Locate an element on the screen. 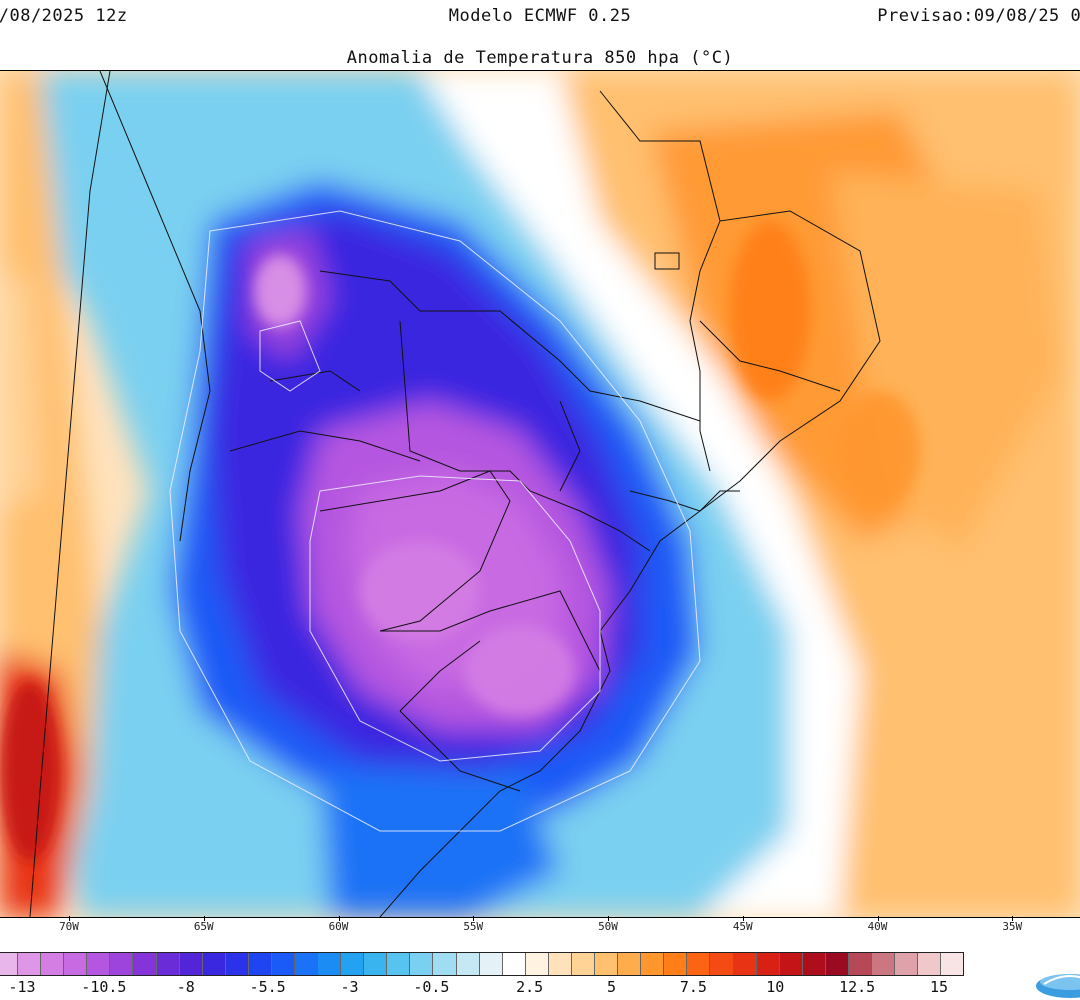 Image resolution: width=1080 pixels, height=1000 pixels. longitude-label: 55W is located at coordinates (473, 926).